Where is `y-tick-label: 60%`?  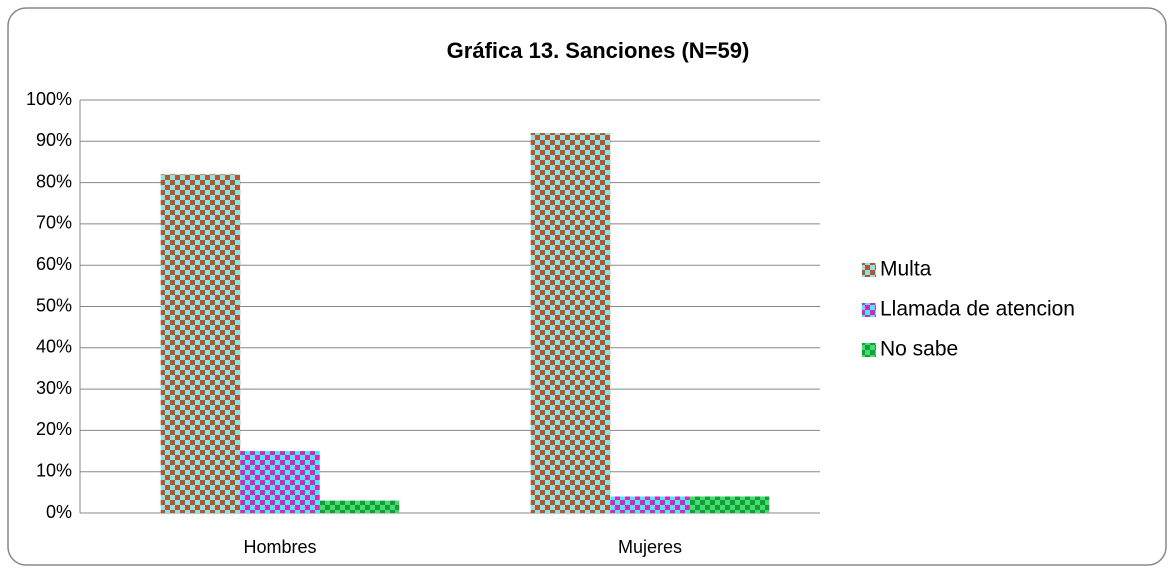
y-tick-label: 60% is located at coordinates (54, 264).